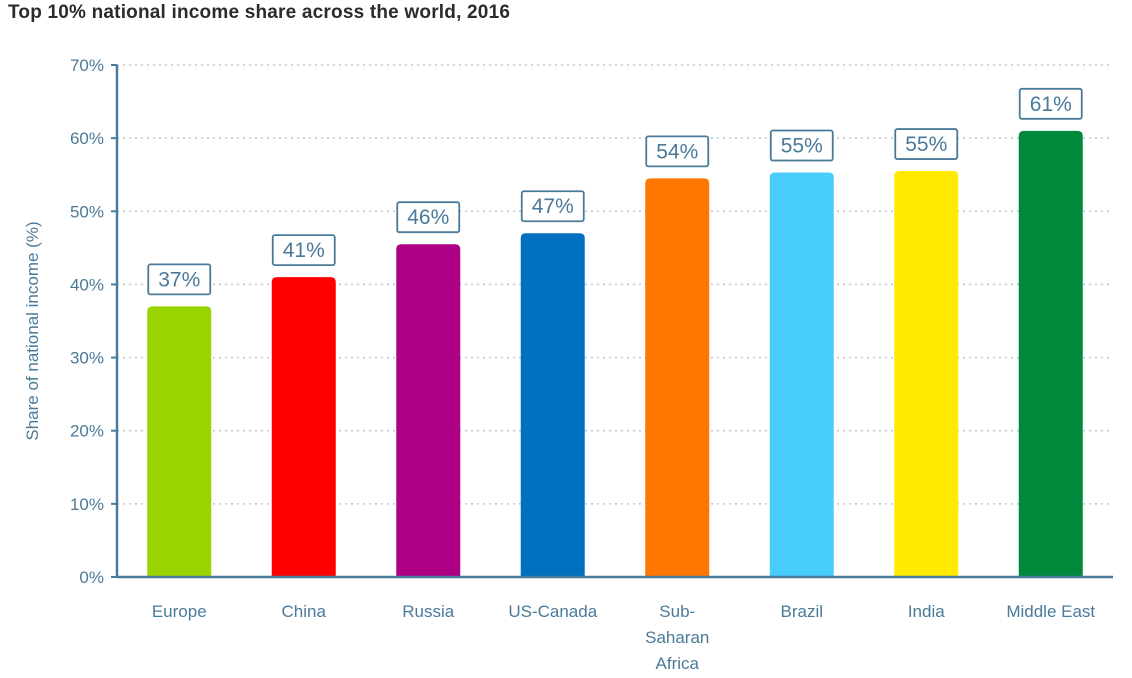 The image size is (1132, 678). Describe the element at coordinates (87, 65) in the screenshot. I see `y-tick-label: 70%` at that location.